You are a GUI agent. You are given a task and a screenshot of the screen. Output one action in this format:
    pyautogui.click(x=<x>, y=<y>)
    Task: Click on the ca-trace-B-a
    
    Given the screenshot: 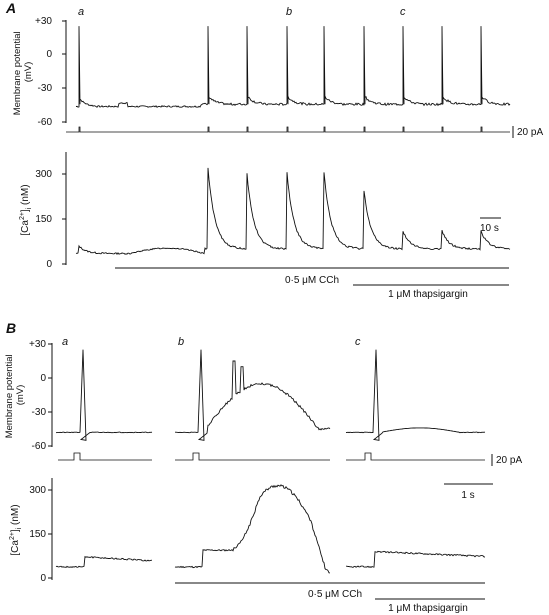 What is the action you would take?
    pyautogui.click(x=104, y=562)
    